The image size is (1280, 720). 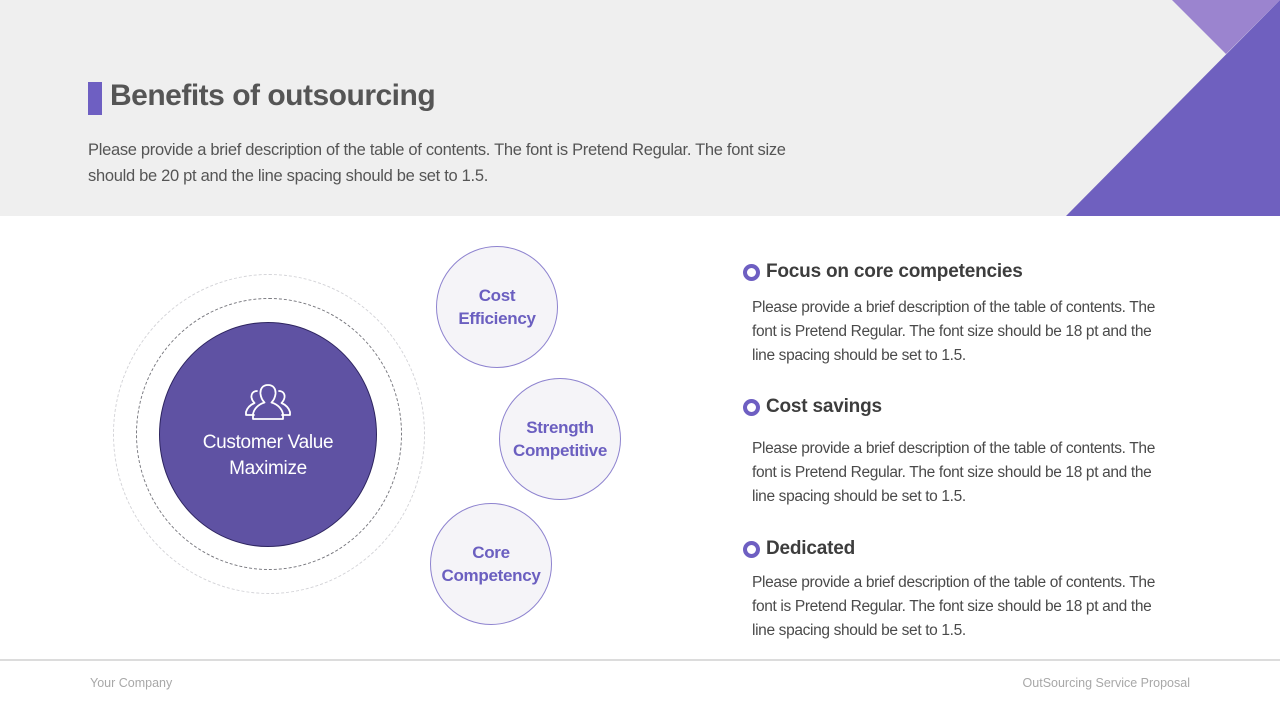 I want to click on benefit-heading: Cost savings, so click(x=958, y=407).